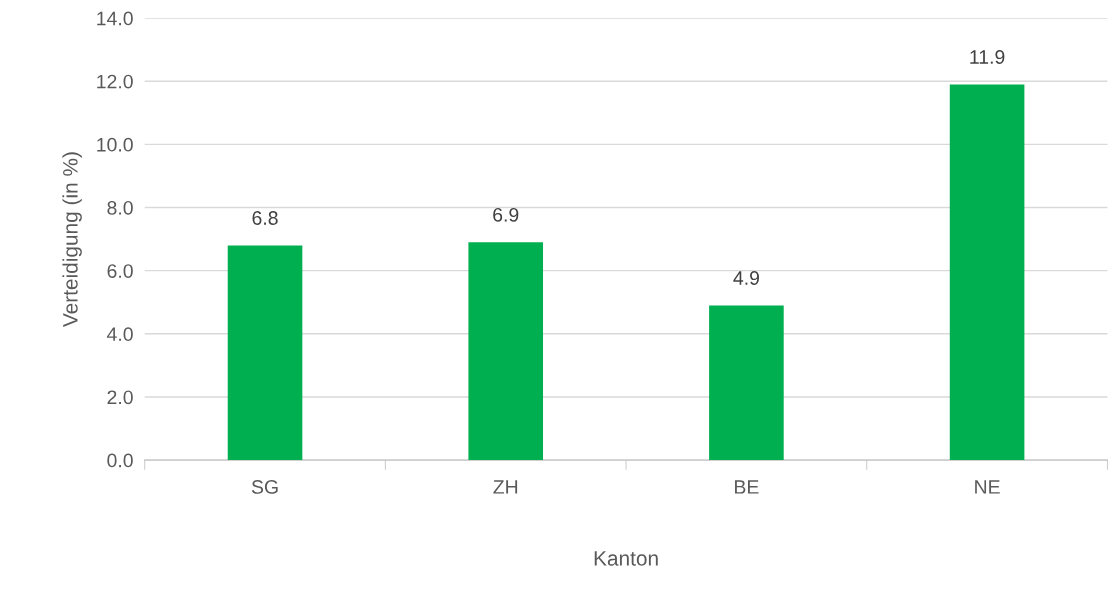  I want to click on data-label: 4.9, so click(746, 278).